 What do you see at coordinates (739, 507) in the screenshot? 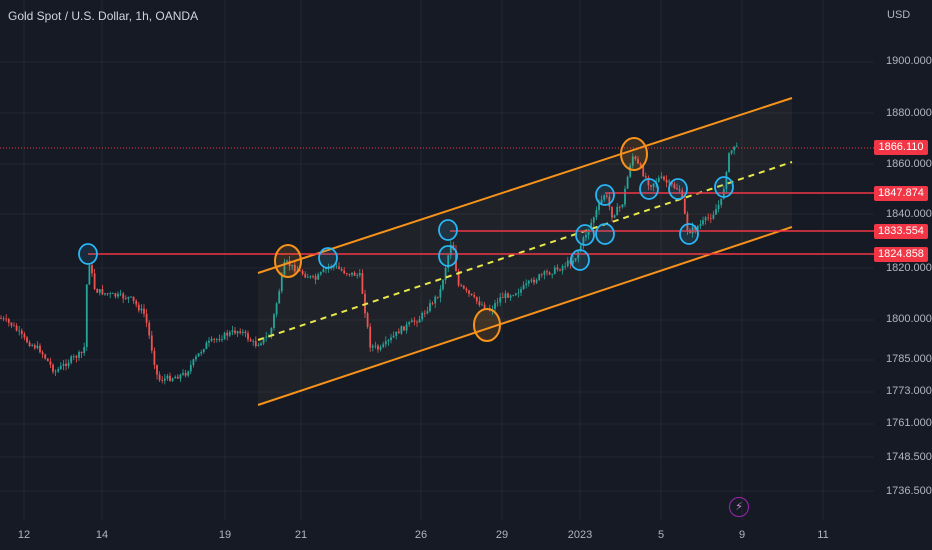
I see `lightning-icon: ⚡` at bounding box center [739, 507].